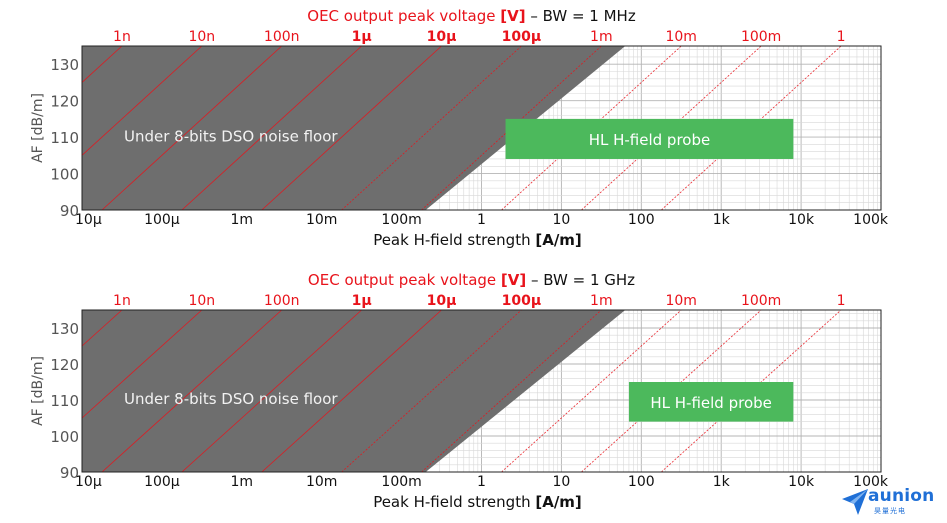 This screenshot has height=523, width=947. I want to click on brand-logo: aunion 昊量光电, so click(892, 503).